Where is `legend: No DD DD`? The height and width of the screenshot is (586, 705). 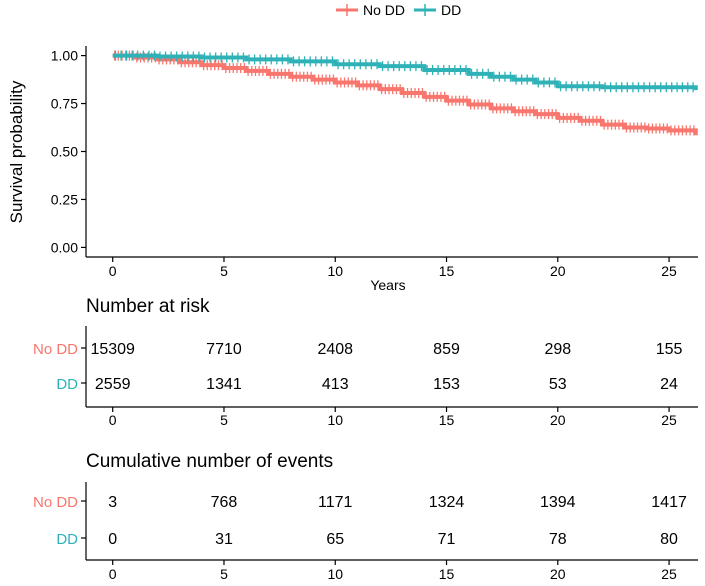 legend: No DD DD is located at coordinates (398, 10).